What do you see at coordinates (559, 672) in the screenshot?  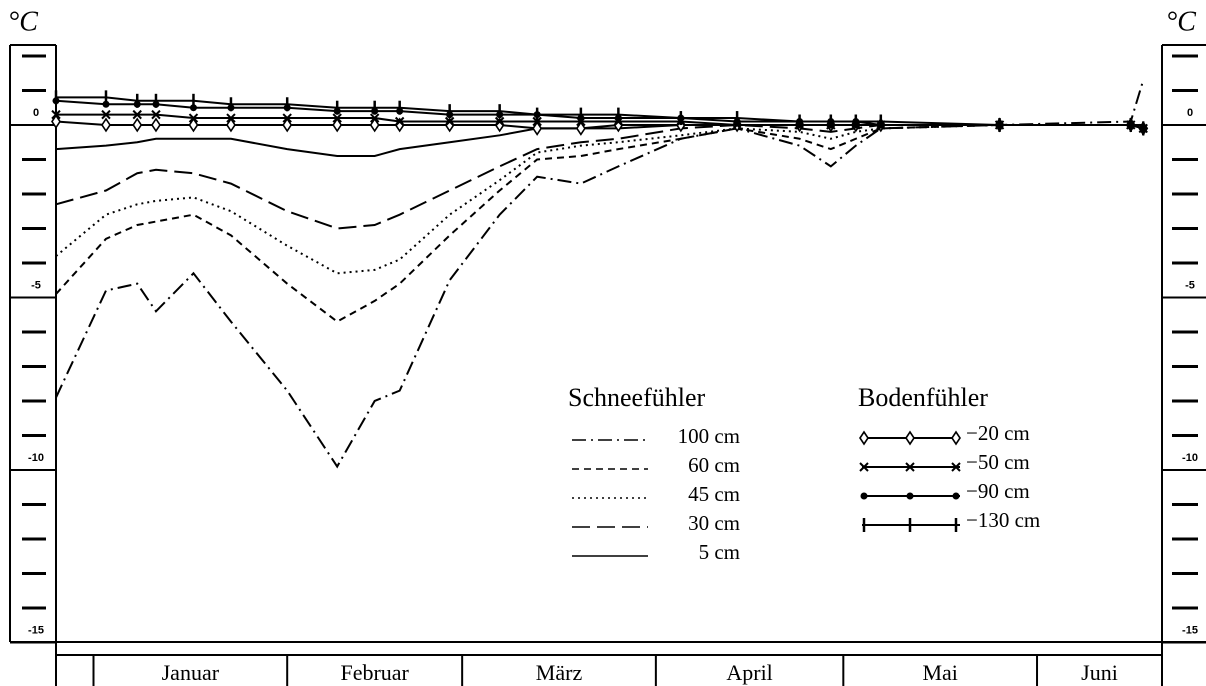 I see `month-label: März` at bounding box center [559, 672].